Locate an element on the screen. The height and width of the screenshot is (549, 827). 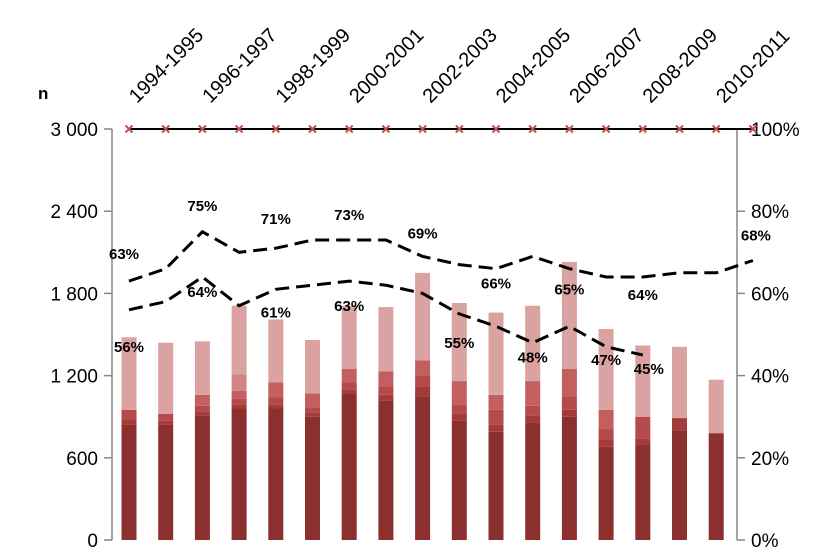
x-tick-label: 2006-2007 is located at coordinates (606, 65).